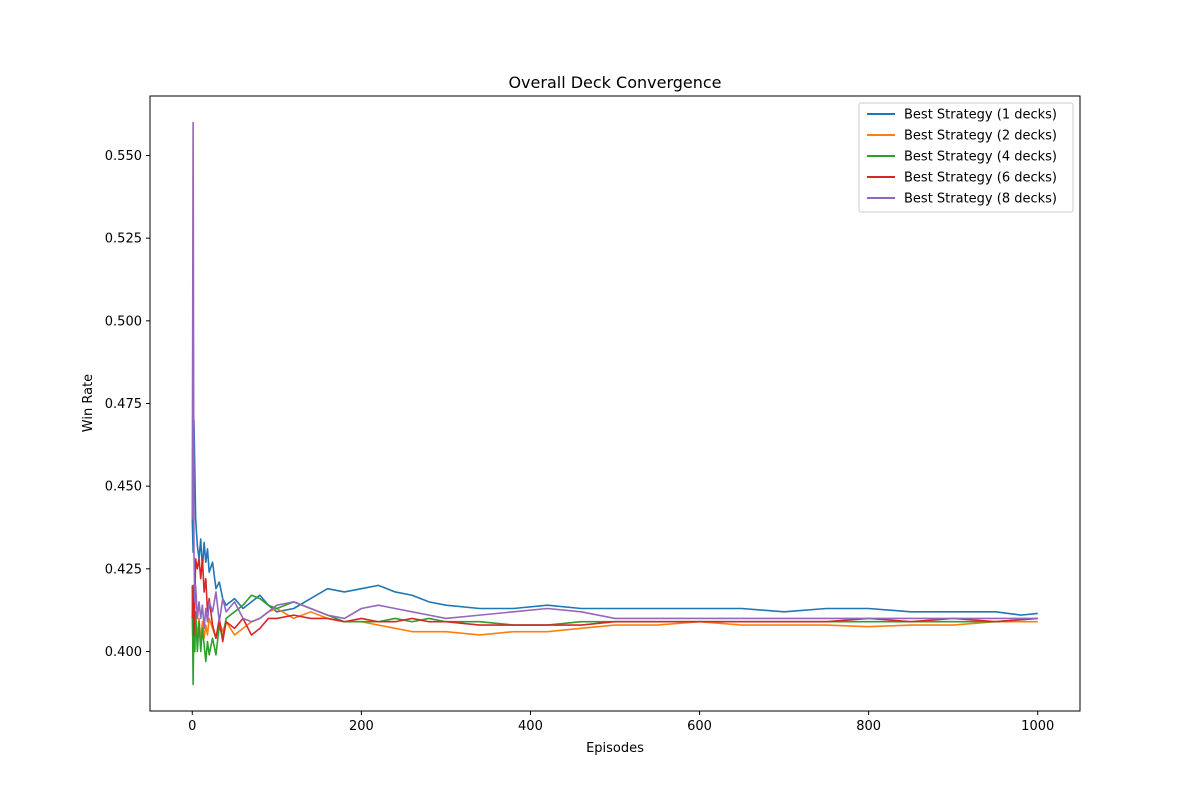 Image resolution: width=1200 pixels, height=800 pixels. What do you see at coordinates (123, 156) in the screenshot?
I see `y-tick-label: 0.550` at bounding box center [123, 156].